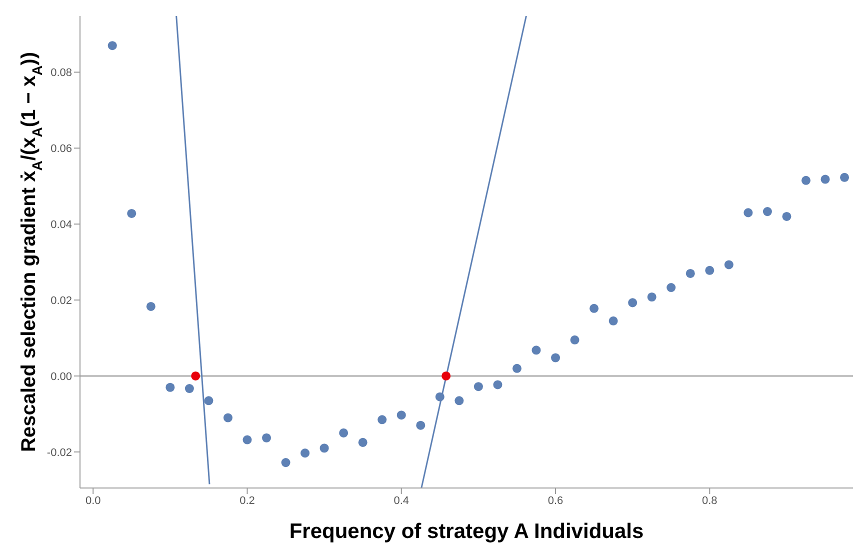 This screenshot has width=865, height=554. Describe the element at coordinates (247, 500) in the screenshot. I see `x-tick-label: 0.2` at that location.